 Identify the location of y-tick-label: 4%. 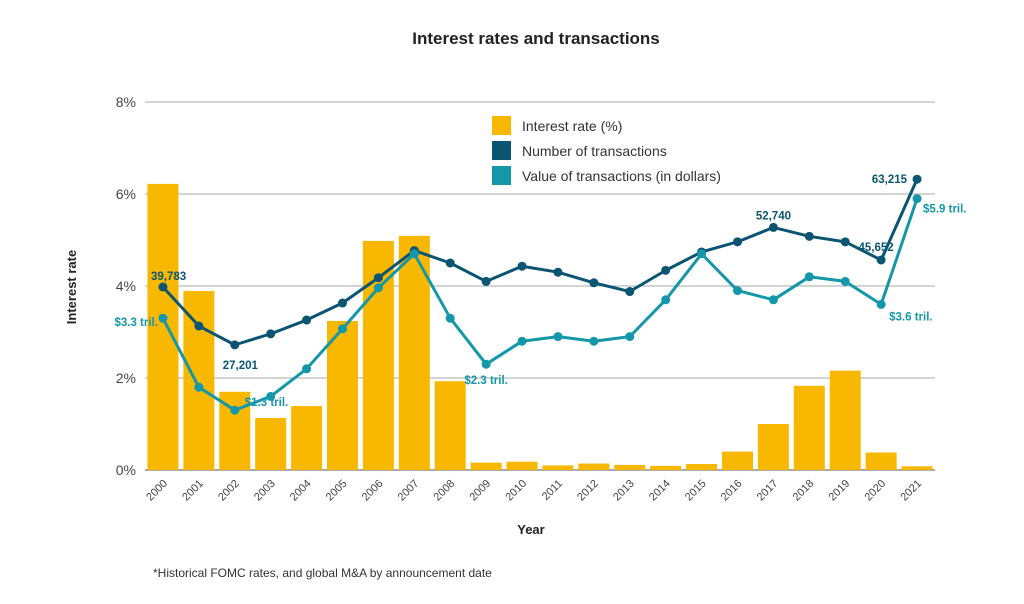
(126, 286).